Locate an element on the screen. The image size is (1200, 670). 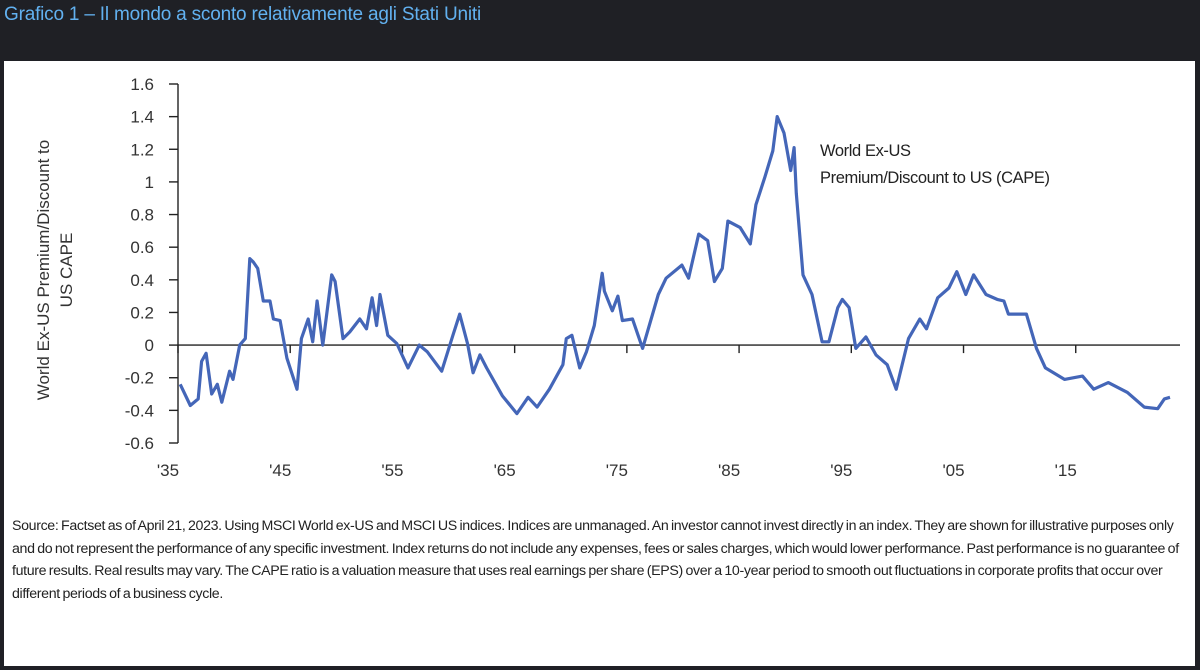
y-tick-label: 0.4 is located at coordinates (142, 280).